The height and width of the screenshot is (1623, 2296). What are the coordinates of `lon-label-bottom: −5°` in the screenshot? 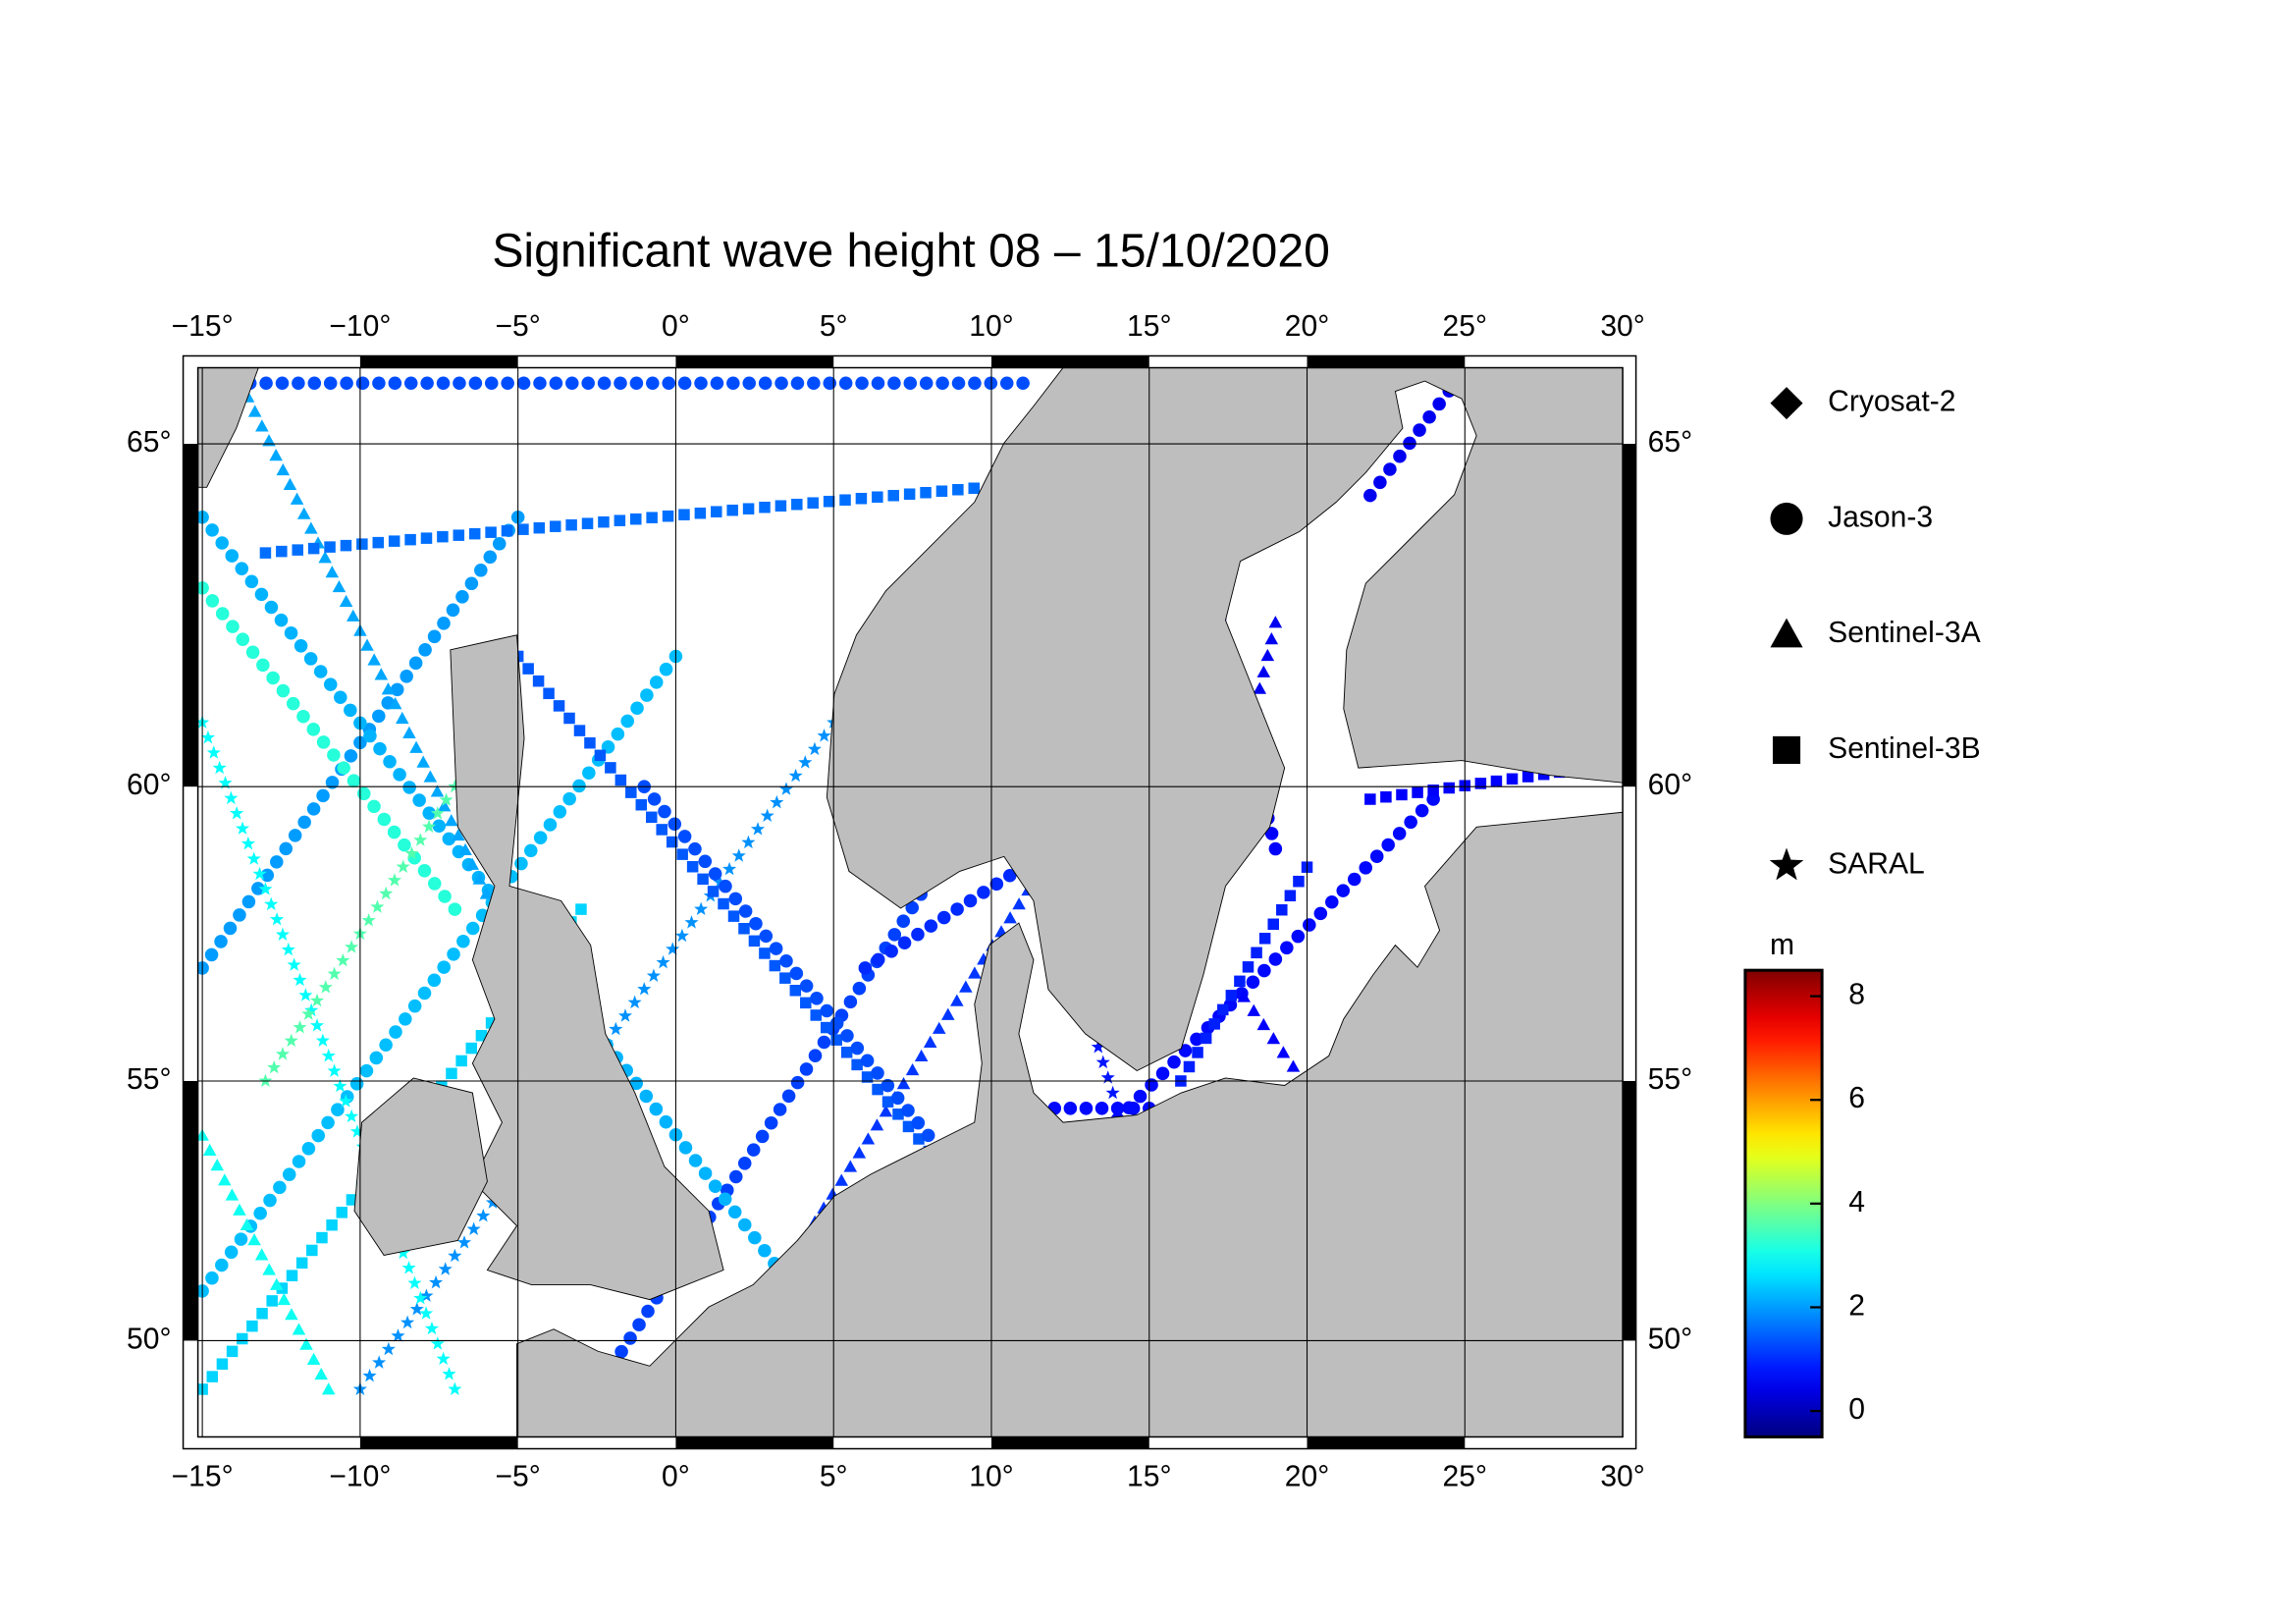 It's located at (517, 1477).